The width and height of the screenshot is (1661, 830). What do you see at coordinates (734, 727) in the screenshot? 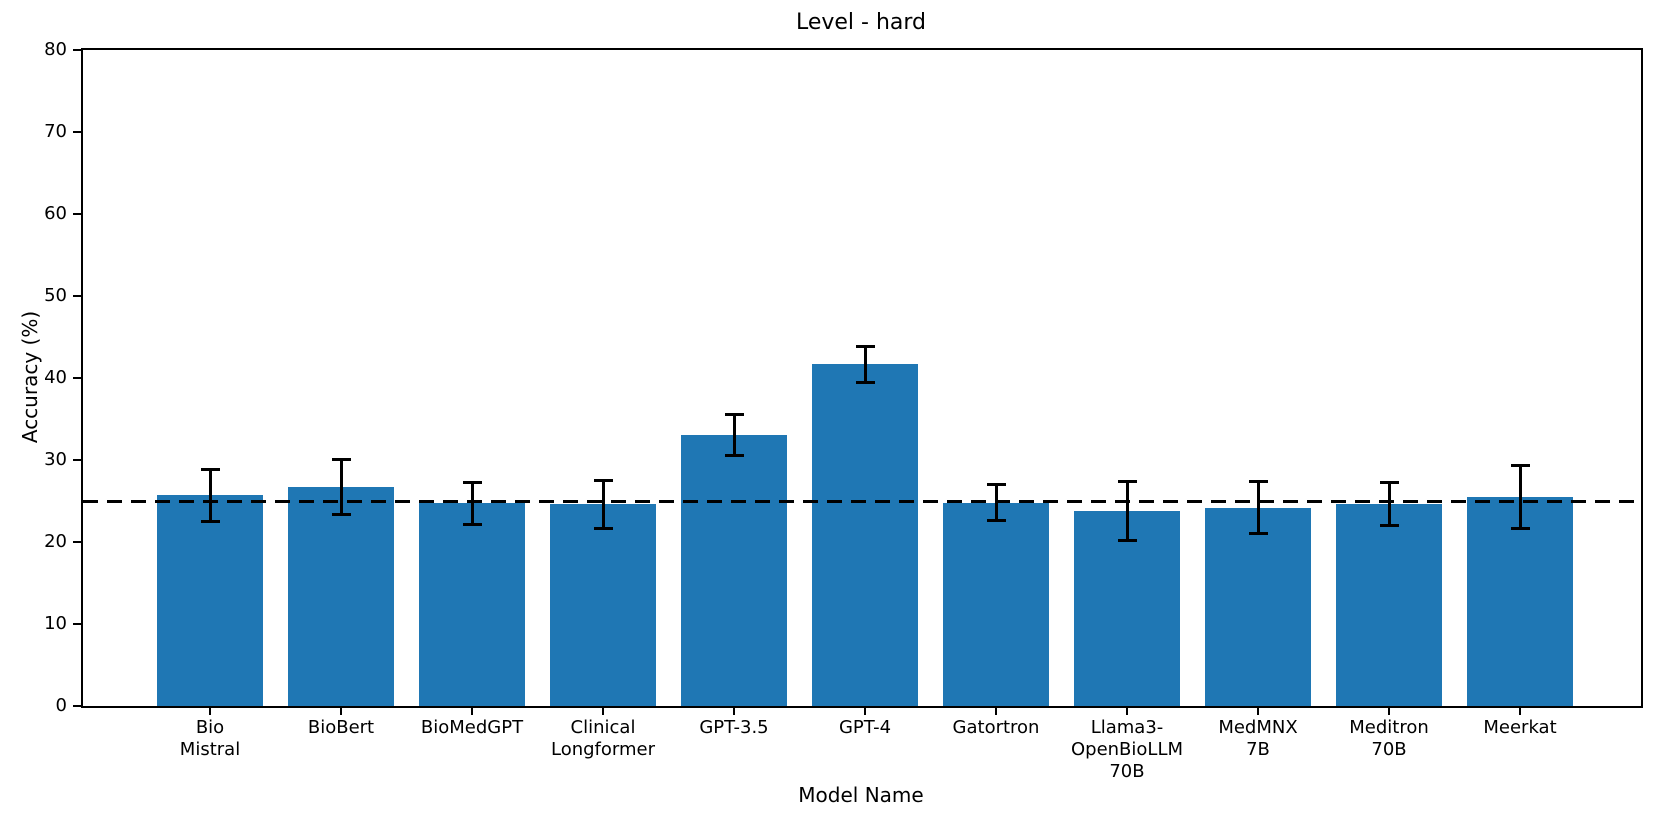
I see `x-tick-label: GPT-3.5` at bounding box center [734, 727].